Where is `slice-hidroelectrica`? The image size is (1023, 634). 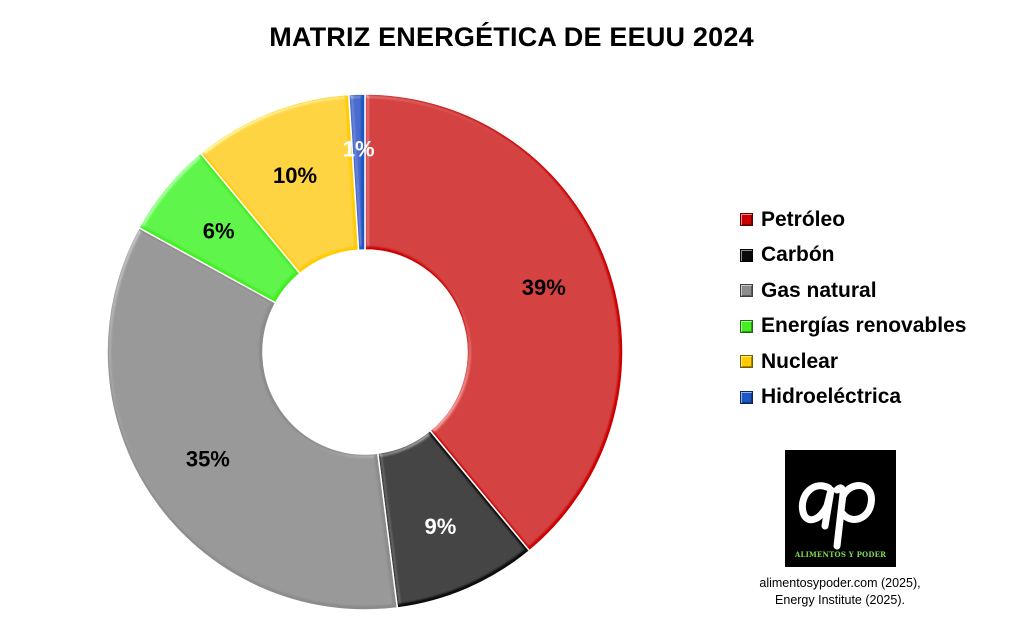
slice-hidroelectrica is located at coordinates (357, 172).